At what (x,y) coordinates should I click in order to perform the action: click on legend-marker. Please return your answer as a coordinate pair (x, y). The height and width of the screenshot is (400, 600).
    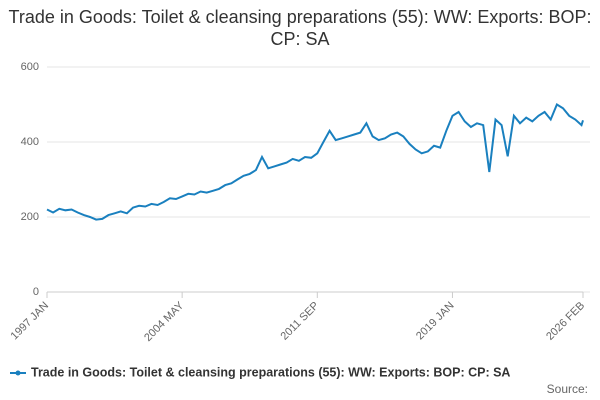
    Looking at the image, I should click on (18, 373).